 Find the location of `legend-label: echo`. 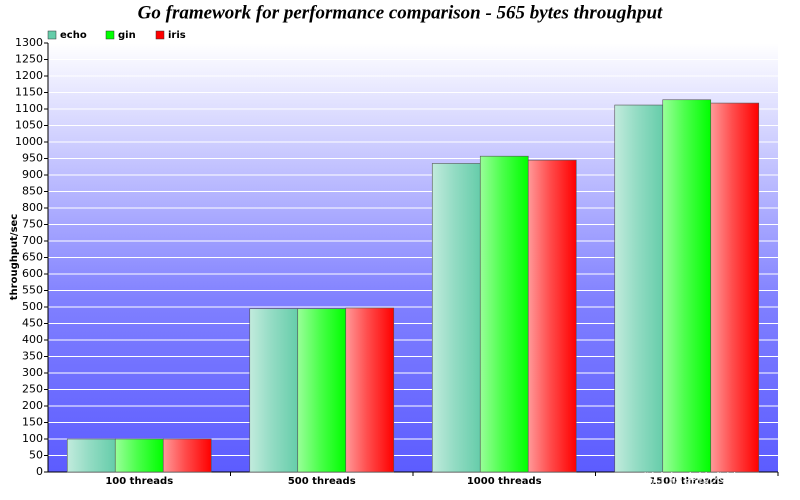

legend-label: echo is located at coordinates (73, 35).